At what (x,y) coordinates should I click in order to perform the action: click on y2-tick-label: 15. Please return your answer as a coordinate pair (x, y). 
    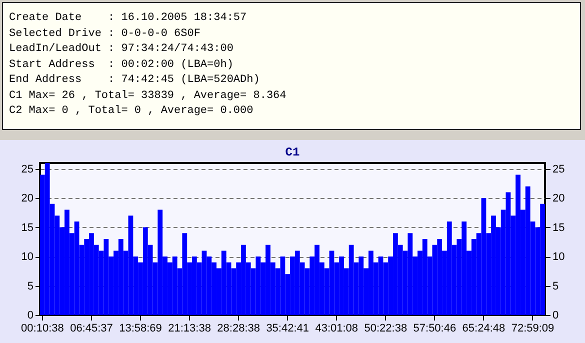
    Looking at the image, I should click on (558, 228).